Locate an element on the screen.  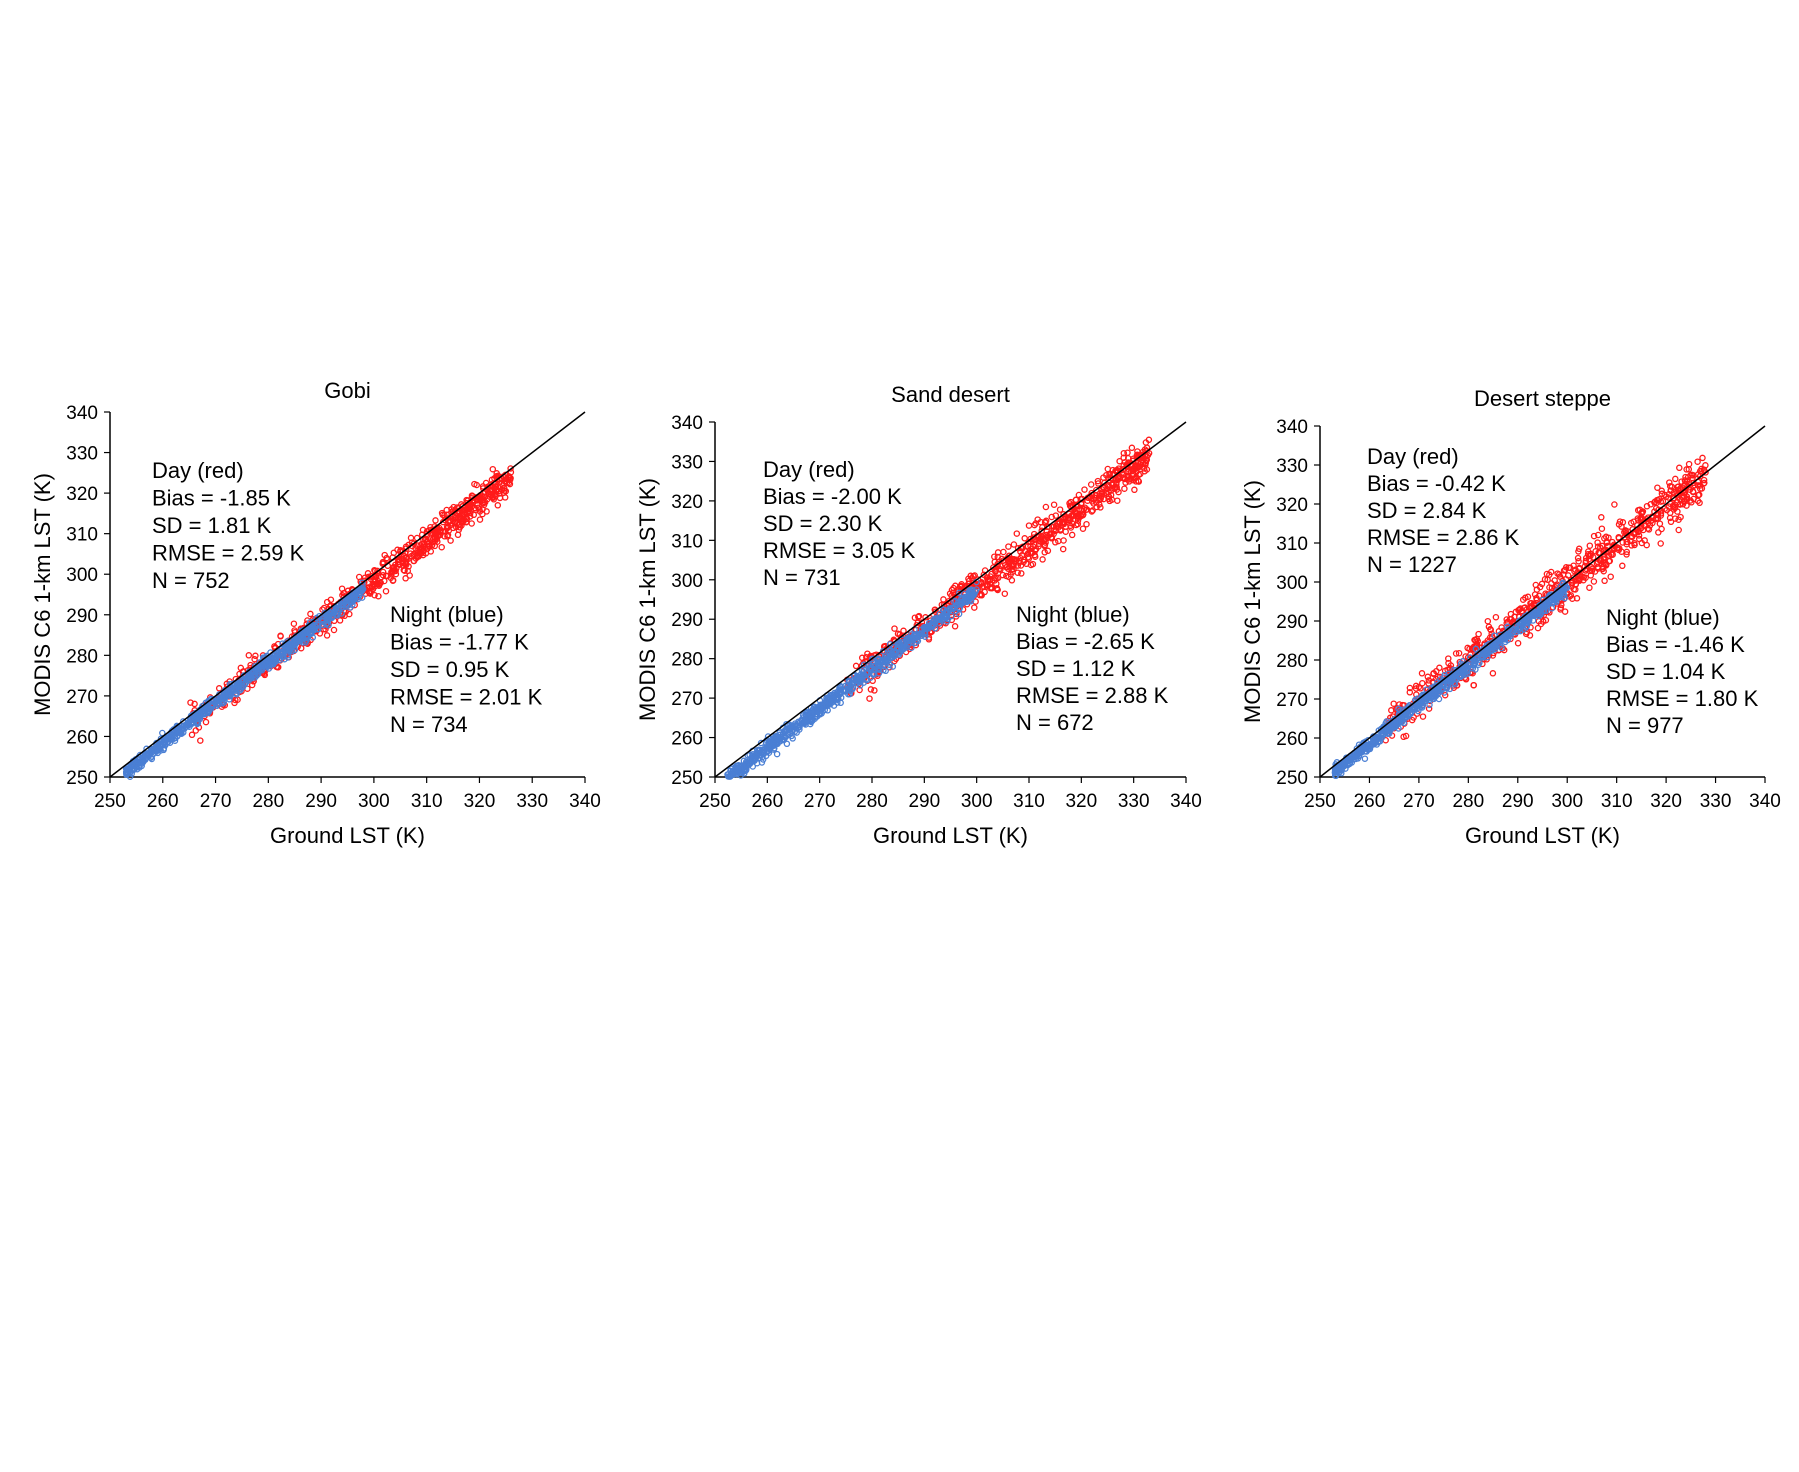
y-tick-label: 310 is located at coordinates (687, 541).